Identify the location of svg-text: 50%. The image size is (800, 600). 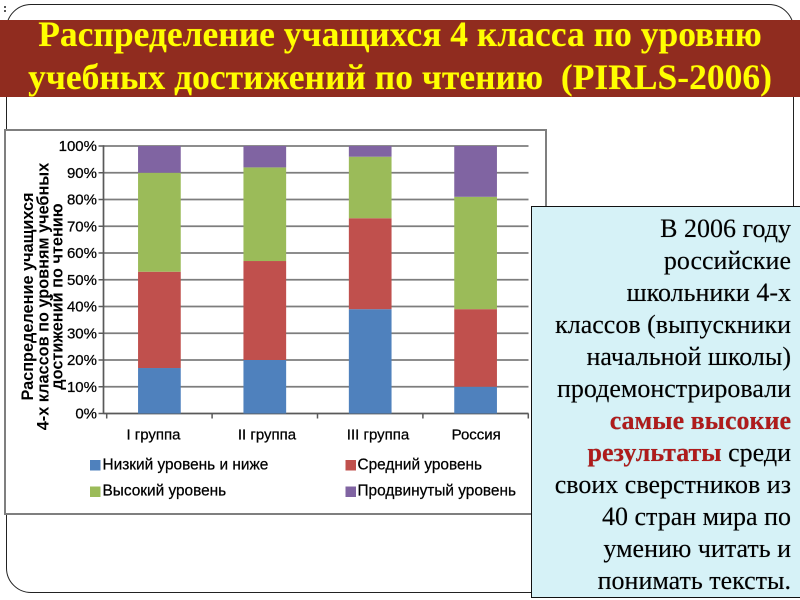
(82, 280).